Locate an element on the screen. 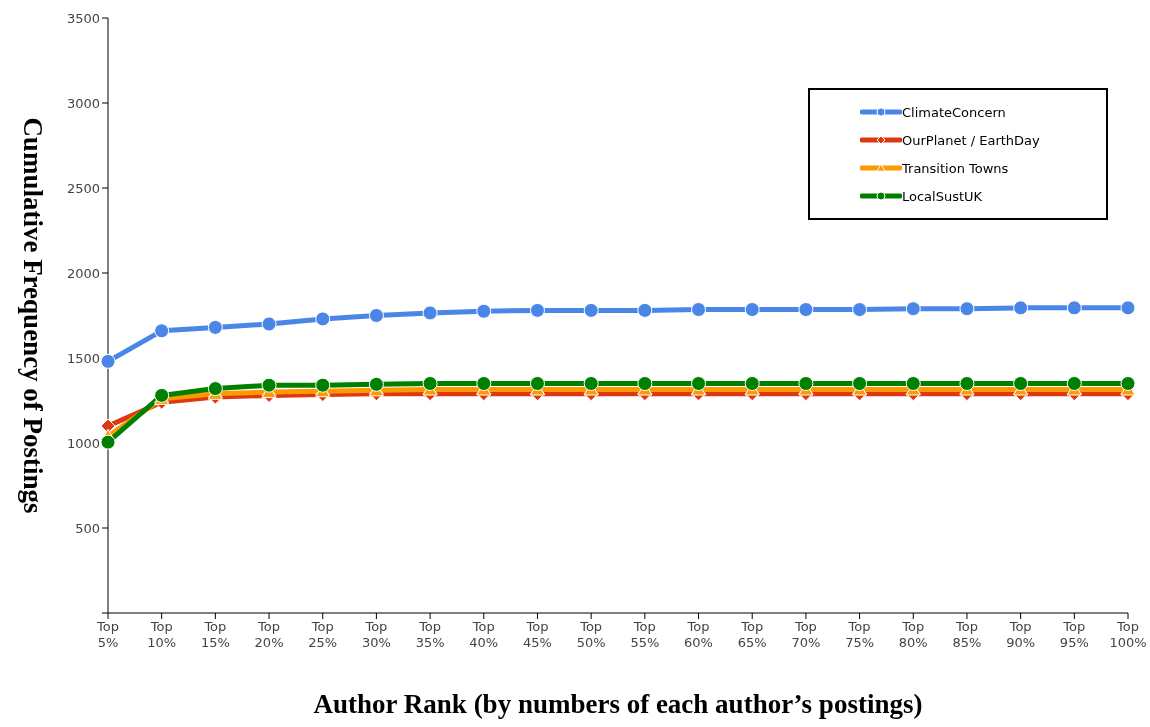  x-tick-label: Top 95% is located at coordinates (1074, 634).